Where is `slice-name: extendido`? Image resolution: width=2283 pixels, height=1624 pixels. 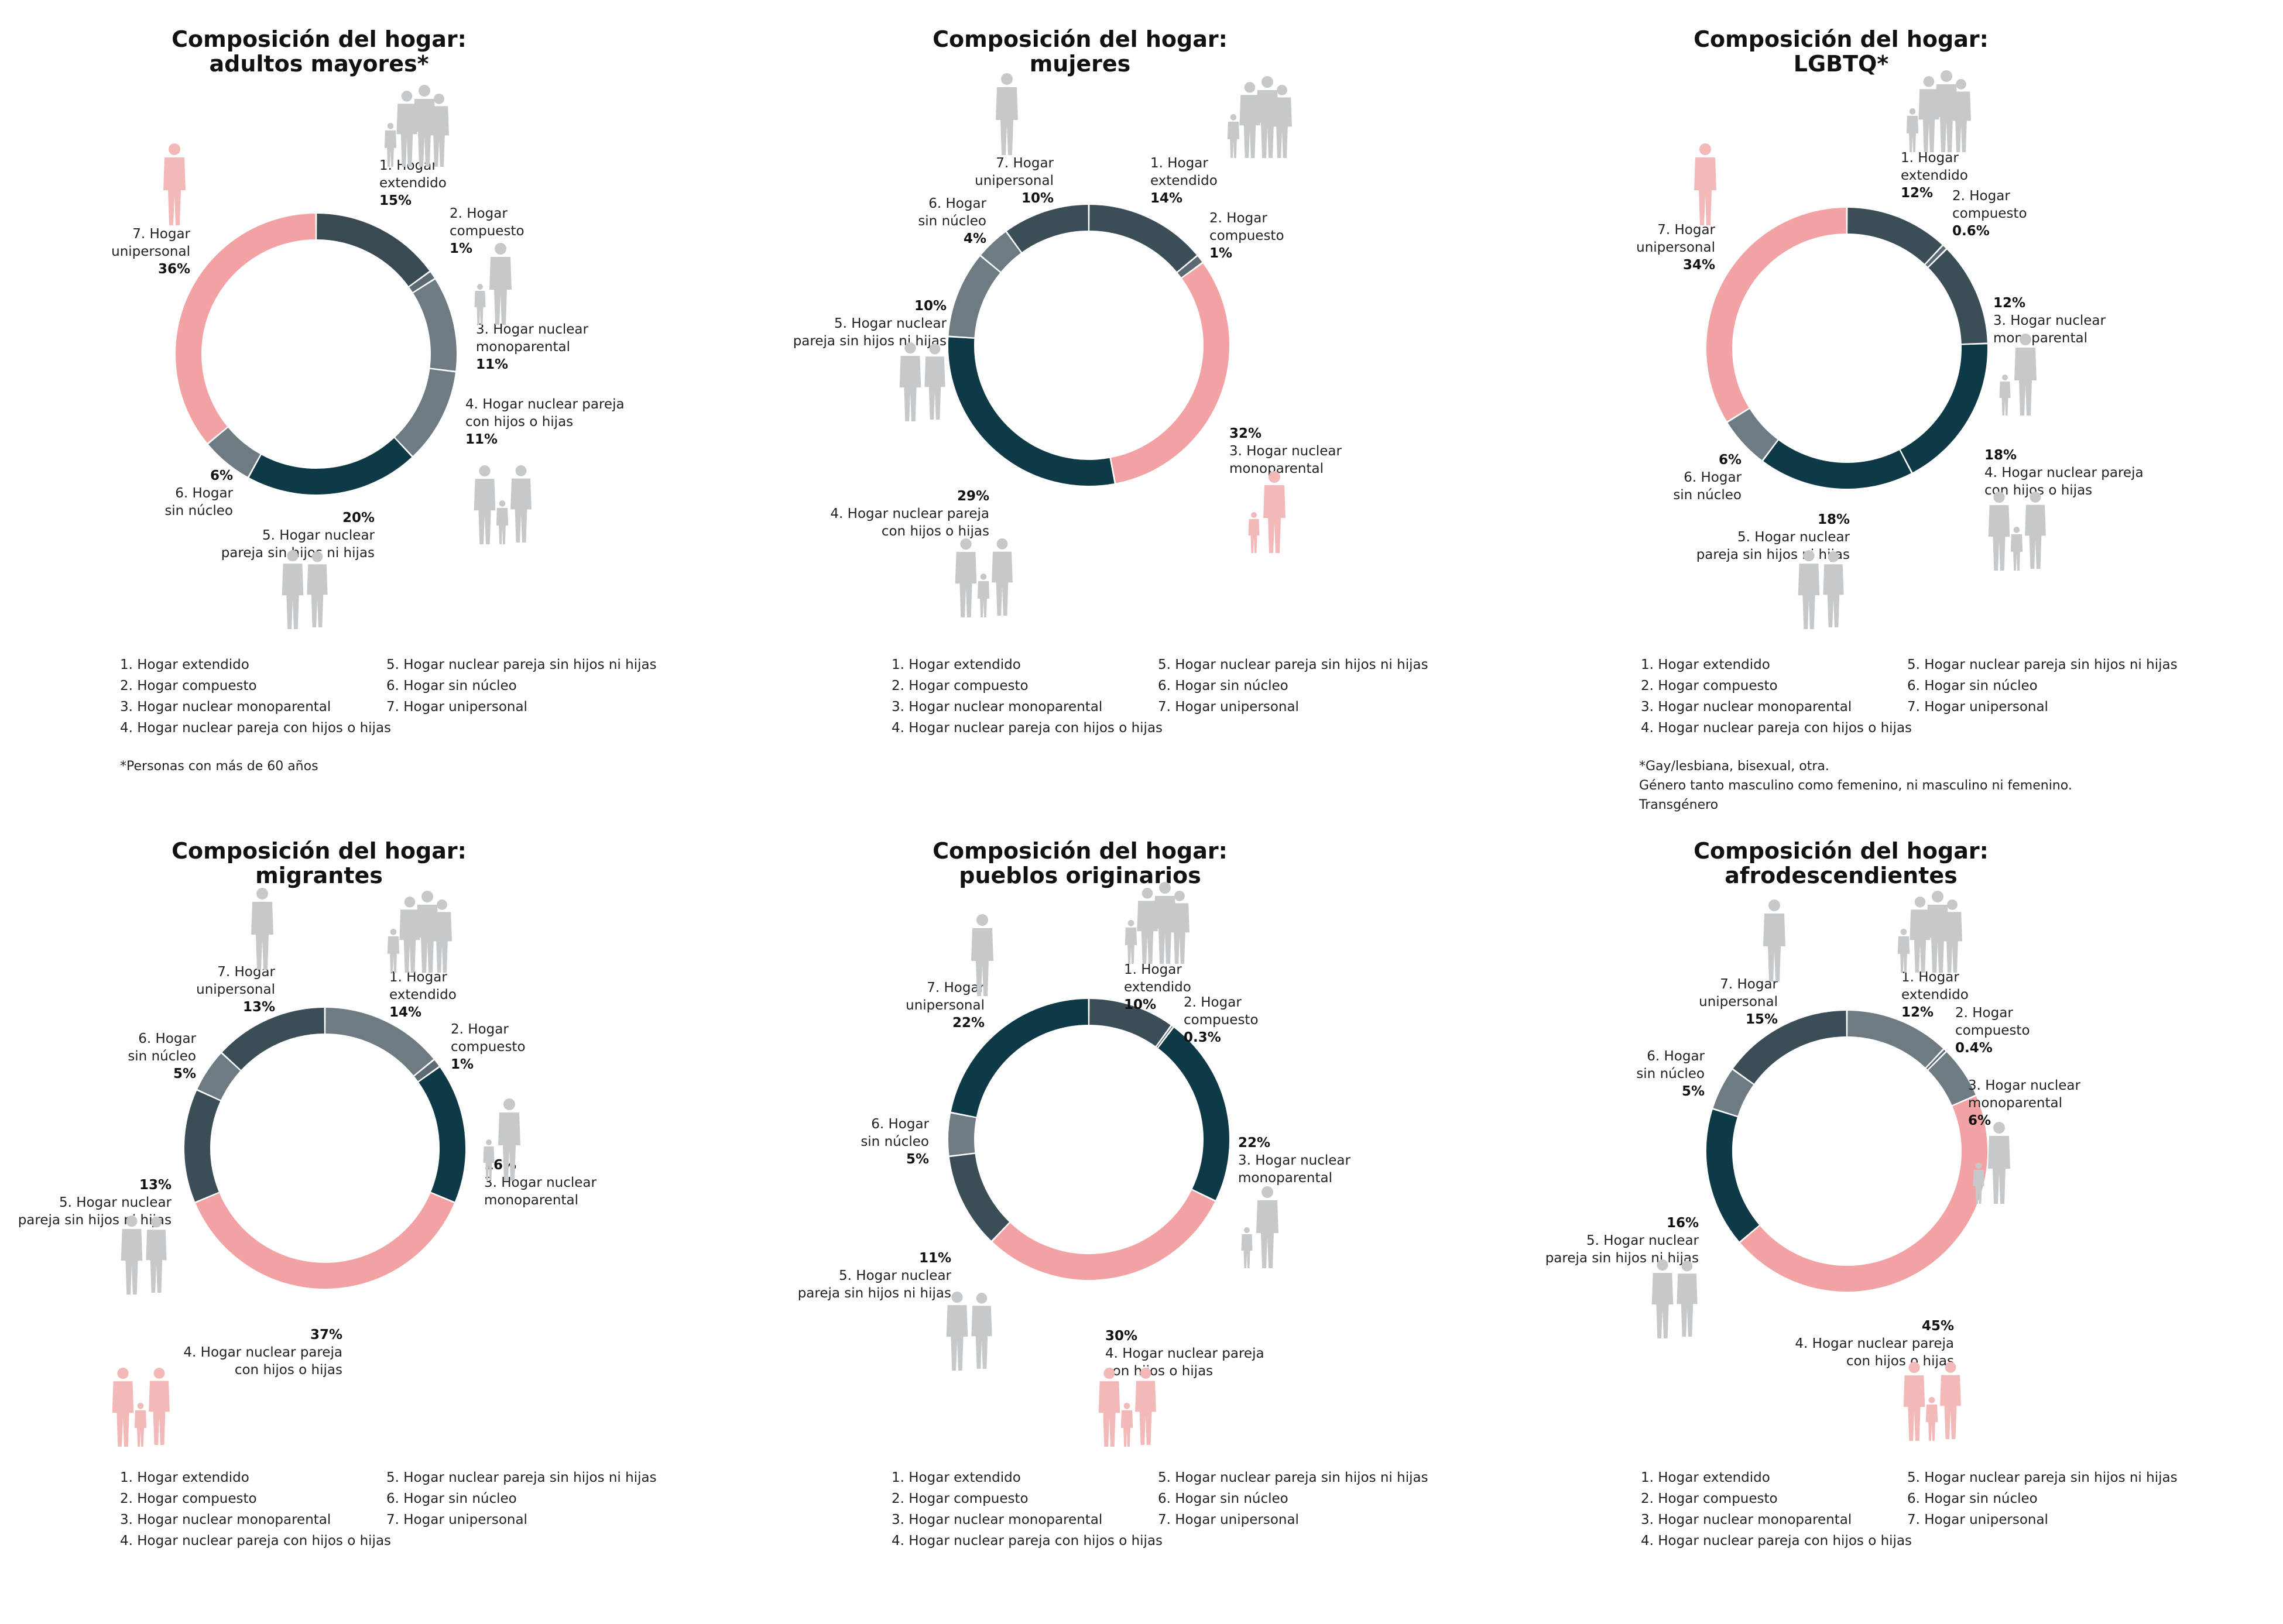 slice-name: extendido is located at coordinates (1184, 180).